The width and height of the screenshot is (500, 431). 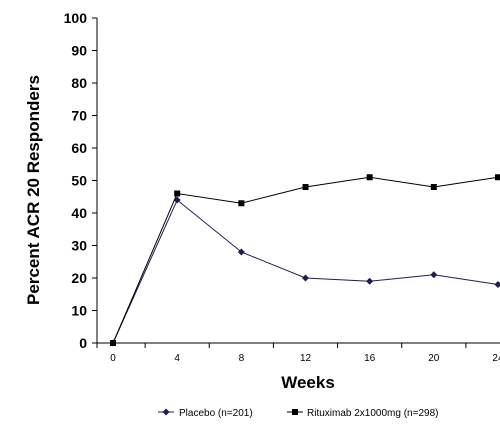 What do you see at coordinates (298, 353) in the screenshot?
I see `x-axis: 0 4 8 12 16 20 24` at bounding box center [298, 353].